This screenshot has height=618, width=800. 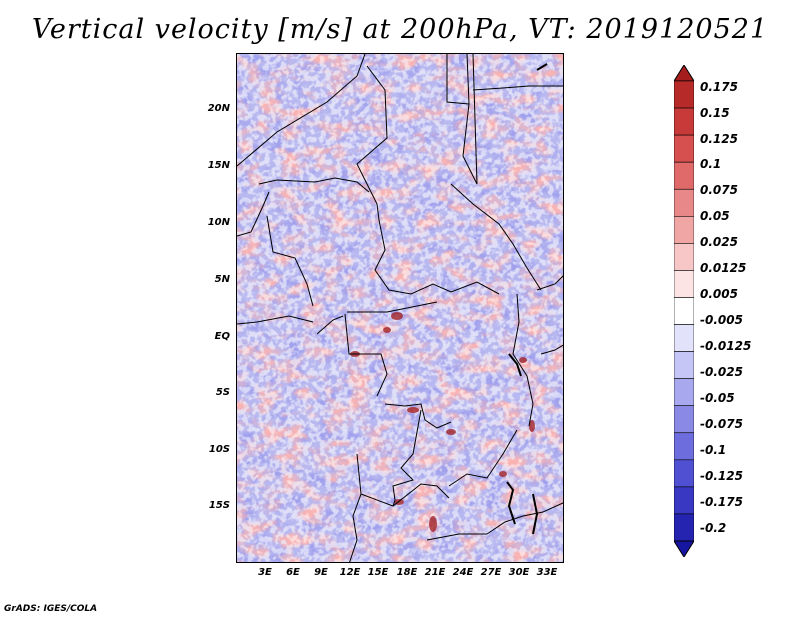 What do you see at coordinates (721, 424) in the screenshot?
I see `colorbar-label: -0.075` at bounding box center [721, 424].